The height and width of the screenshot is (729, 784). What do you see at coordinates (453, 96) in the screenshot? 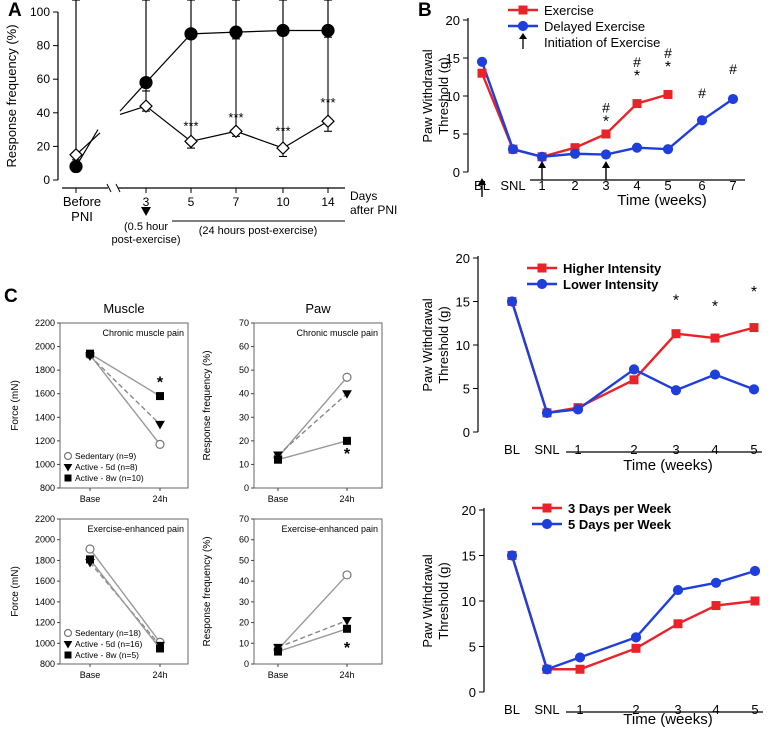
I see `b1-ytick-label-2: 10` at bounding box center [453, 96].